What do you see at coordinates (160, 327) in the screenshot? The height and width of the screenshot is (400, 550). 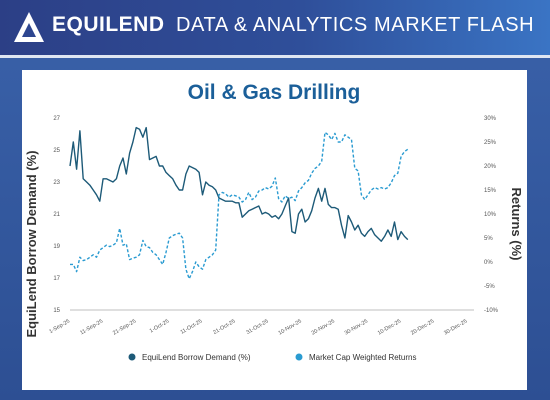 I see `x-tick-label: 1-Oct-25` at bounding box center [160, 327].